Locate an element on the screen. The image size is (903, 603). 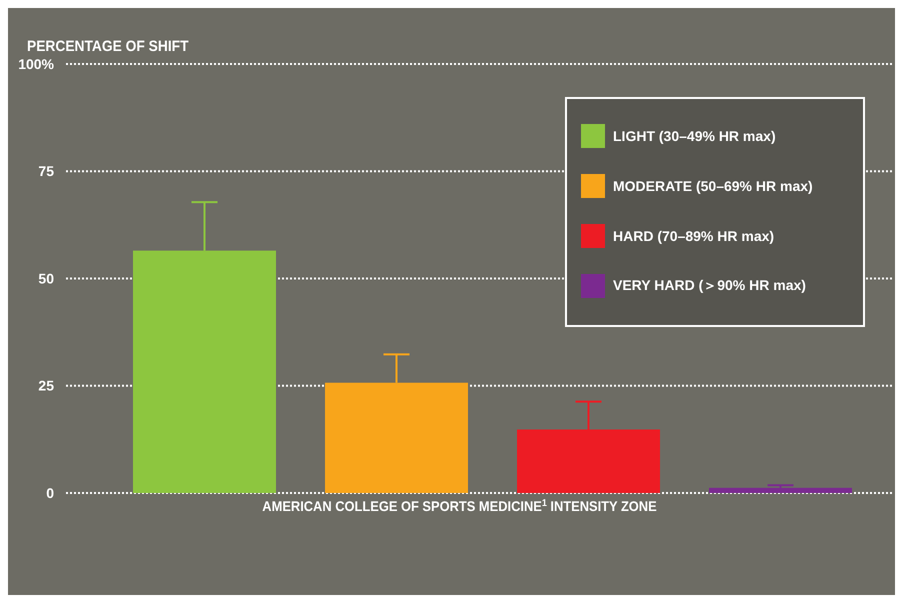
y-tick-label: 25 is located at coordinates (46, 386).